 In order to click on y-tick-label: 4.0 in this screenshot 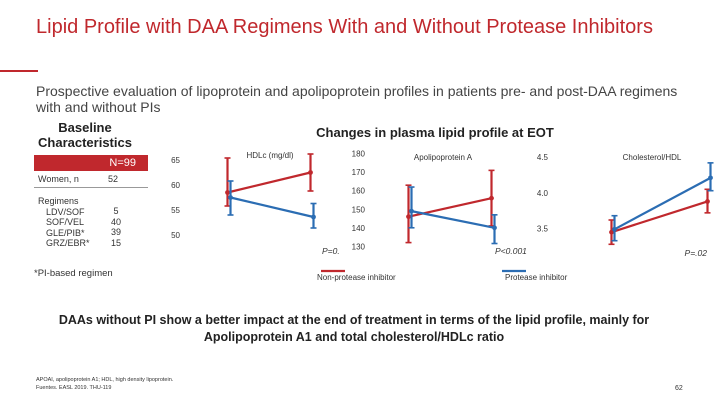, I will do `click(543, 193)`.